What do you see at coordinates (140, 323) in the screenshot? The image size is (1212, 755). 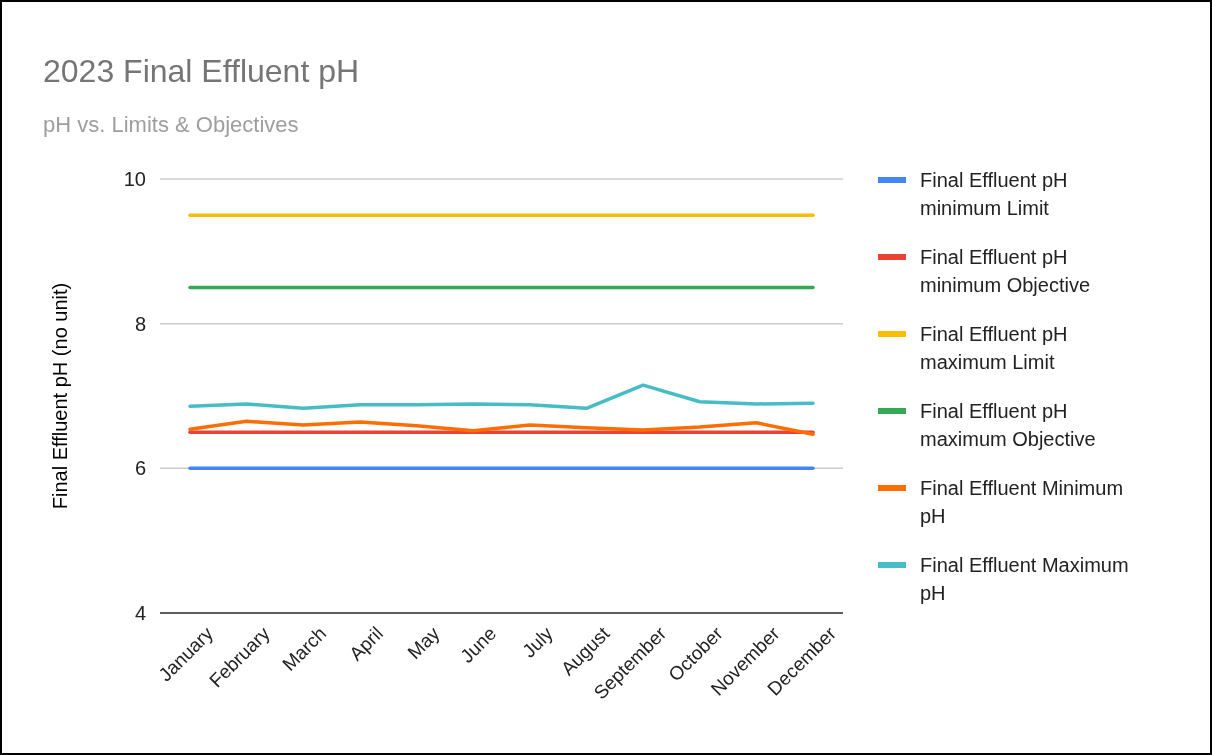 I see `y-tick-label: 8` at bounding box center [140, 323].